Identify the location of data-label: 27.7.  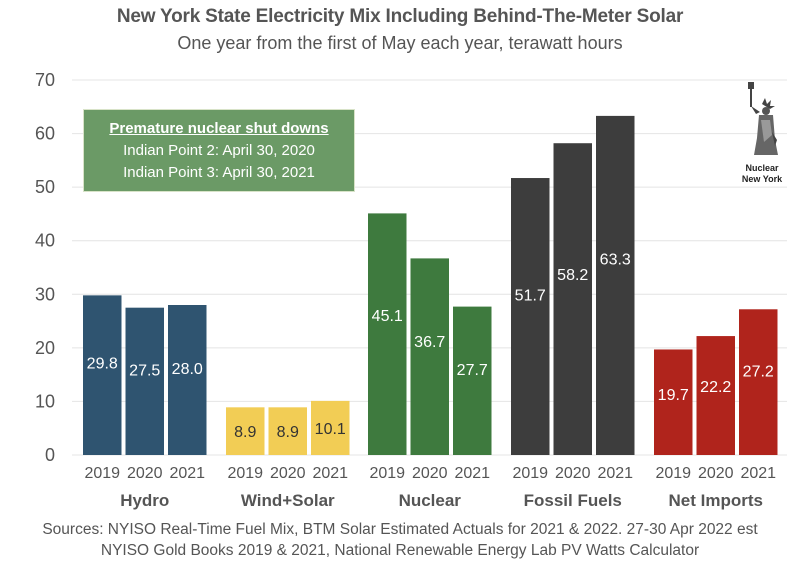
(472, 370).